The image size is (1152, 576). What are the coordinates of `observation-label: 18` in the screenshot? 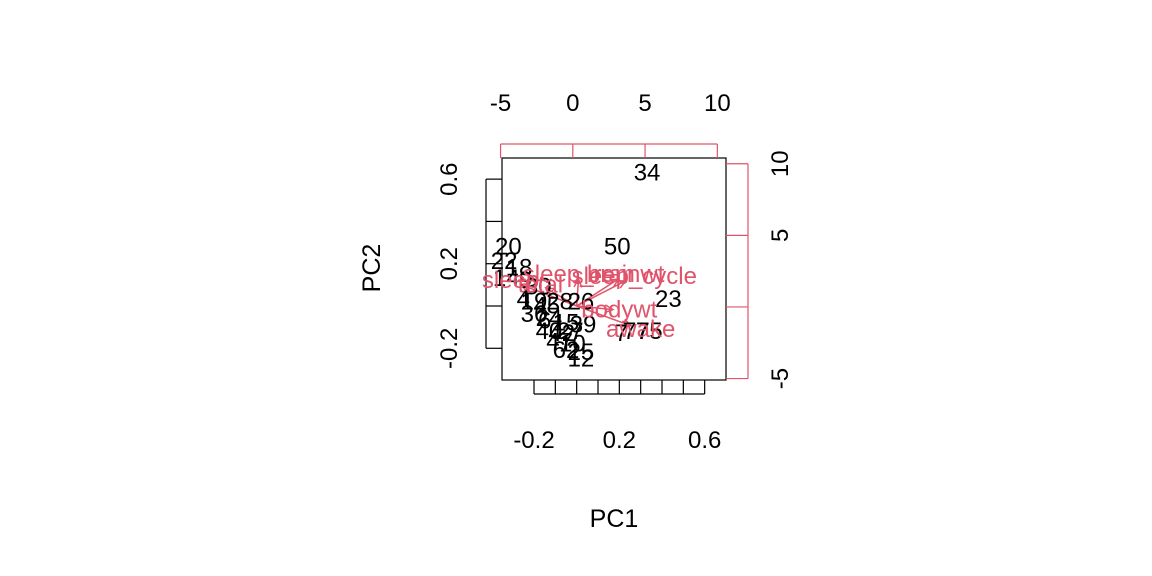 It's located at (519, 267).